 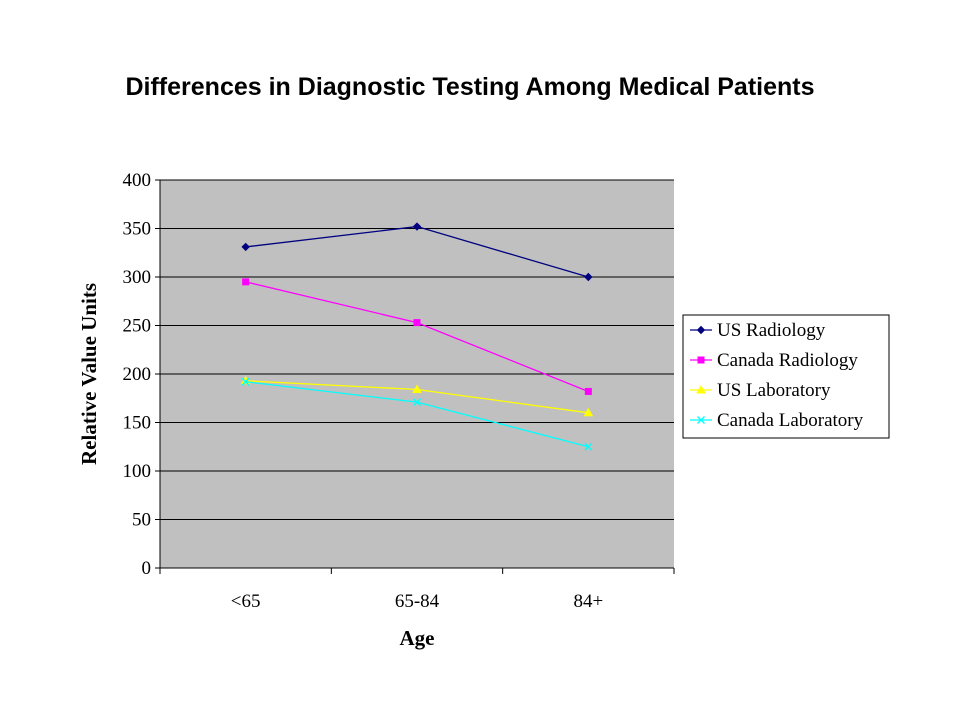 I want to click on y-tick-label: 0, so click(x=147, y=568).